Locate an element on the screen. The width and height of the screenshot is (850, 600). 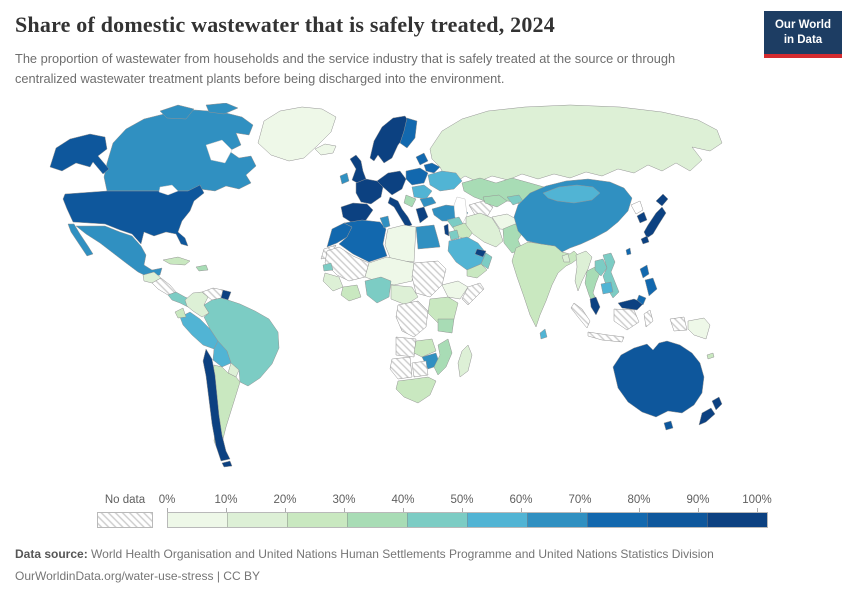
country-philippines-visayas is located at coordinates (651, 287).